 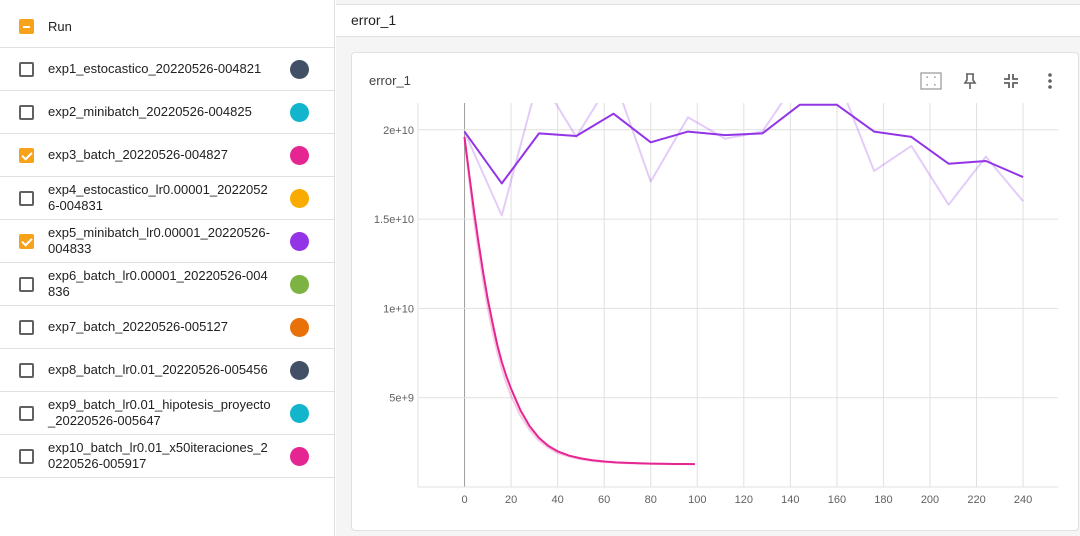 What do you see at coordinates (604, 500) in the screenshot?
I see `x-tick-label: 60` at bounding box center [604, 500].